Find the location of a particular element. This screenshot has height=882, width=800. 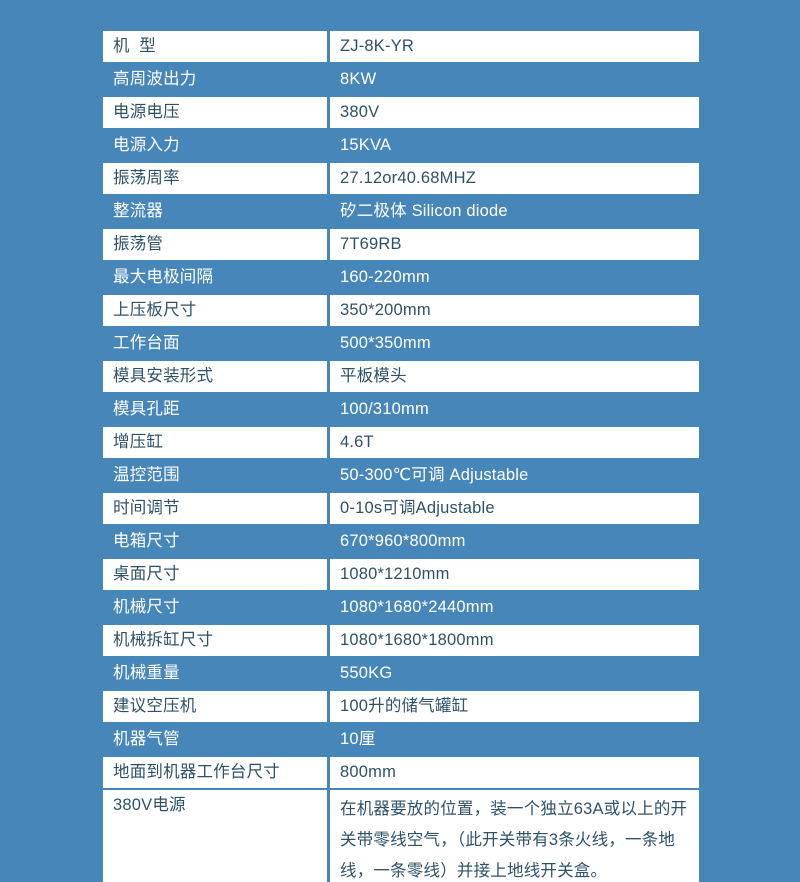

table-row: 模具安装形式 平板模头 is located at coordinates (401, 376).